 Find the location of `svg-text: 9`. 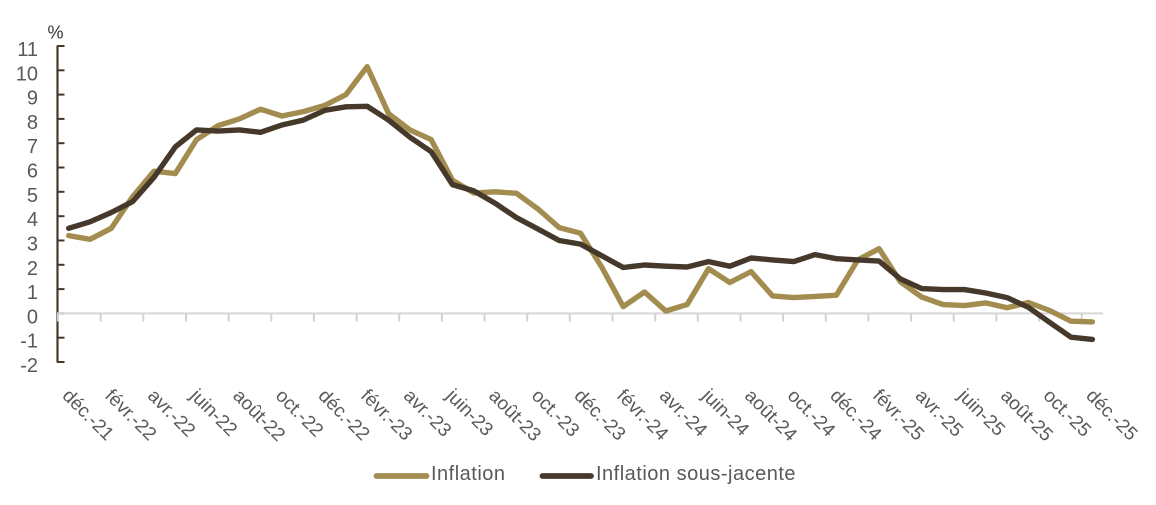

svg-text: 9 is located at coordinates (32, 99).